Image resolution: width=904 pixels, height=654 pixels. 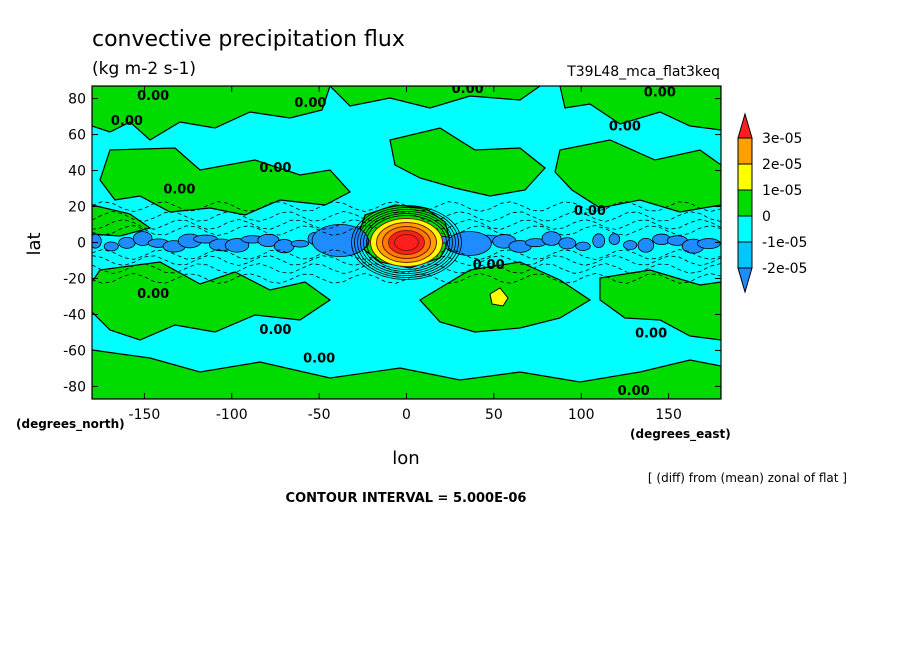 I want to click on colorbar-min-arrow, so click(x=745, y=280).